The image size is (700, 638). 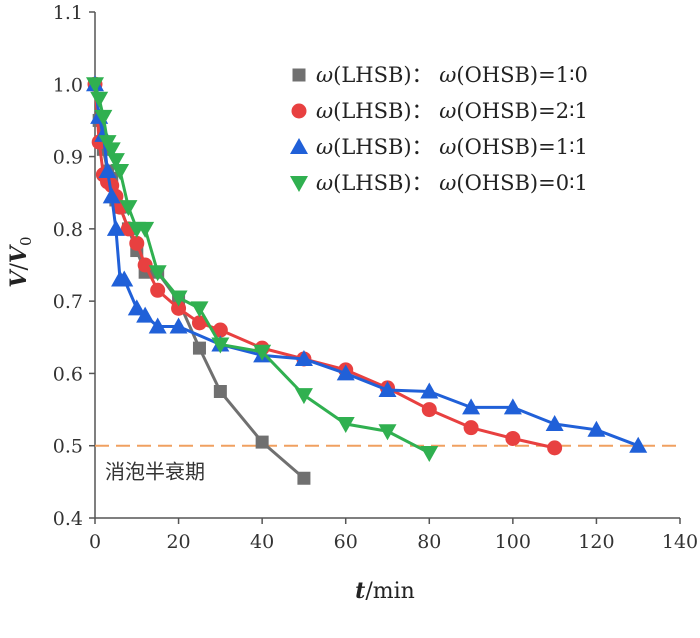 What do you see at coordinates (68, 519) in the screenshot?
I see `y-tick-label: 0.4` at bounding box center [68, 519].